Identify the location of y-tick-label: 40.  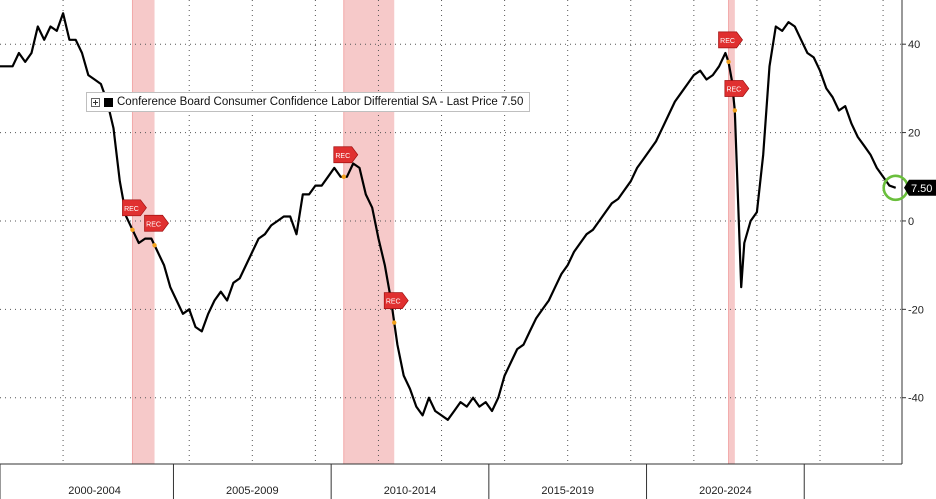
(914, 45).